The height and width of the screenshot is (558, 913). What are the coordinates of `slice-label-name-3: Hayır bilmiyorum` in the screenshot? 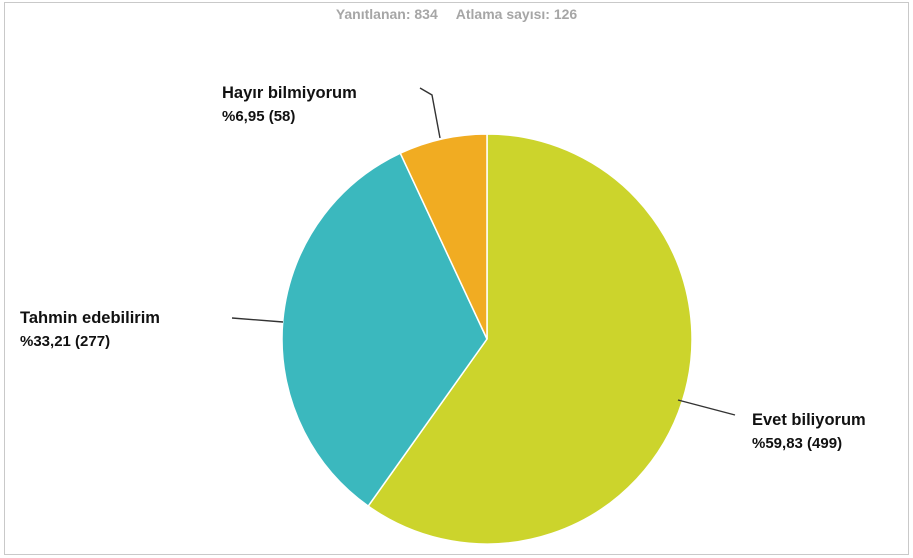 It's located at (289, 93).